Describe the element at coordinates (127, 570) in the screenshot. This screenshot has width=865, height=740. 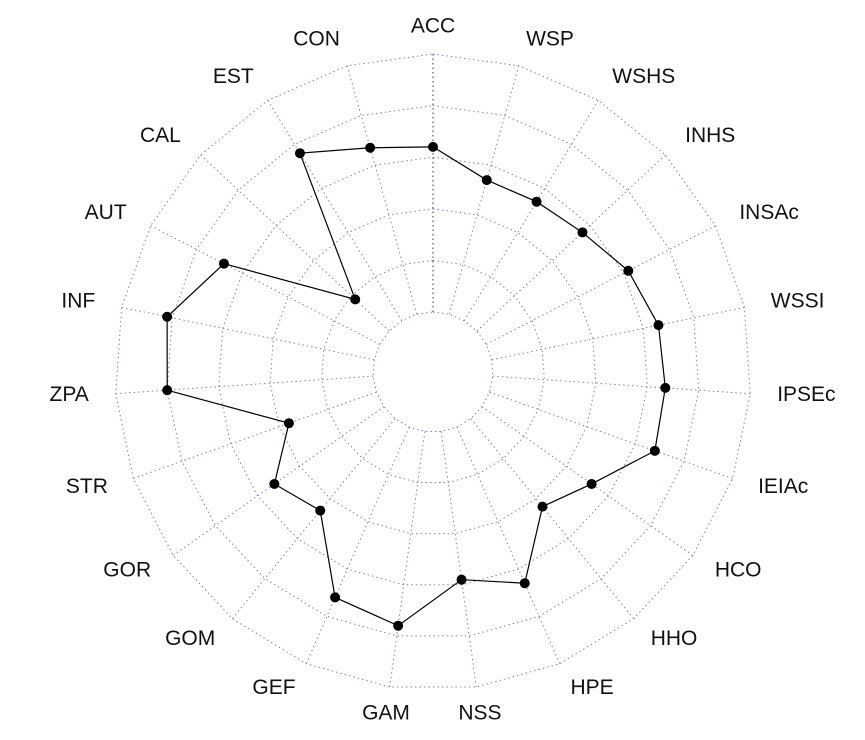
I see `axis-label: GOR` at that location.